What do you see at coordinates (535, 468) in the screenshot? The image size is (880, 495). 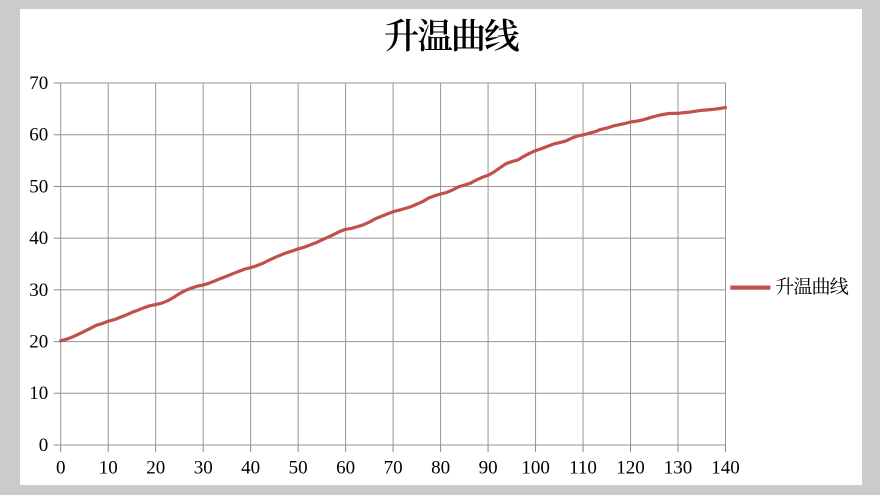 I see `svg-text: 100` at bounding box center [535, 468].